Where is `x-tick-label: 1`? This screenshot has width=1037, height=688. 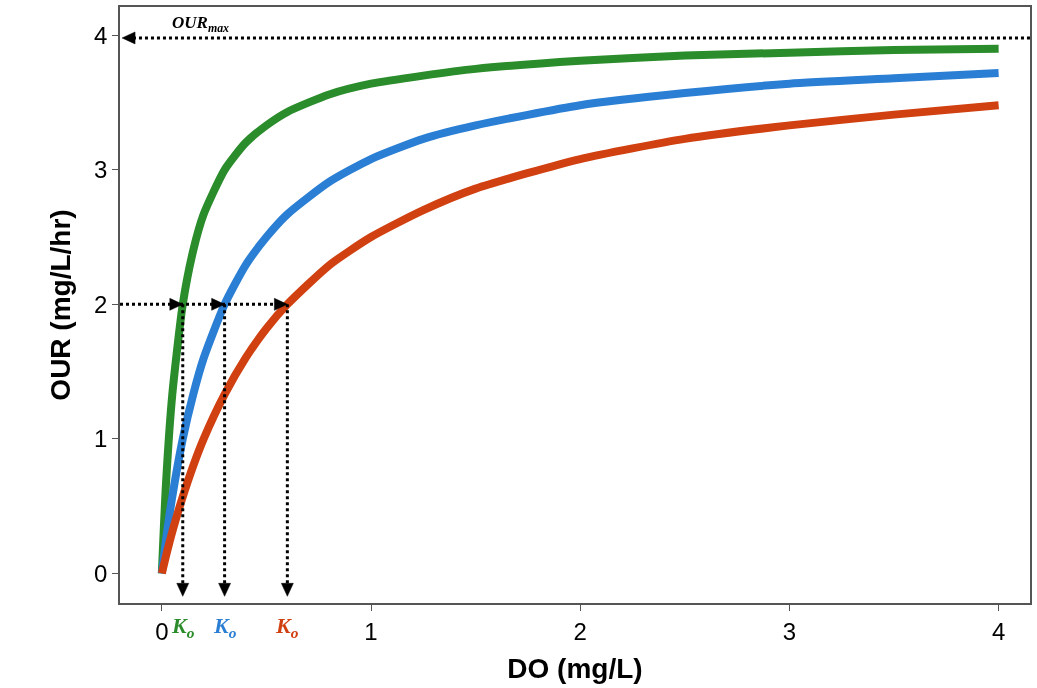
x-tick-label: 1 is located at coordinates (371, 631).